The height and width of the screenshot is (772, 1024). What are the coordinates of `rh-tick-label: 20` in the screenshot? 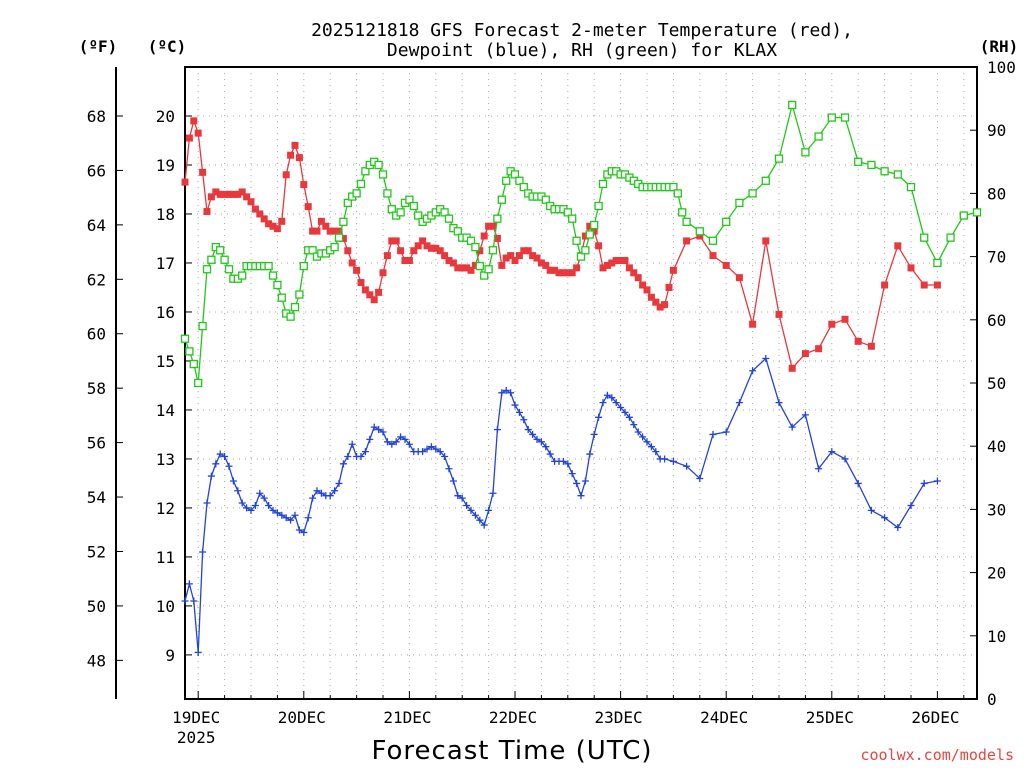 It's located at (996, 573).